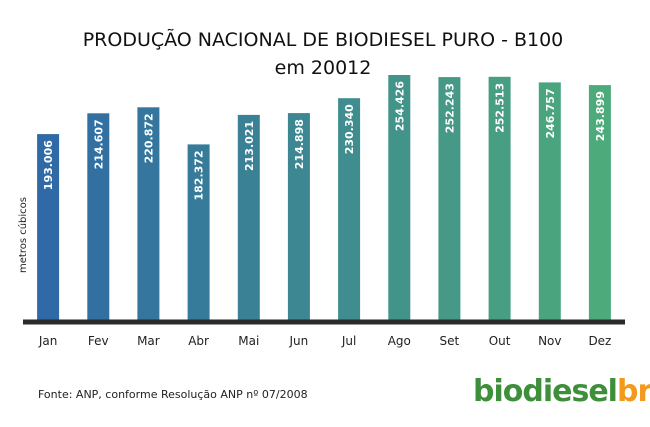 The height and width of the screenshot is (427, 650). What do you see at coordinates (500, 108) in the screenshot?
I see `data-label-out: 252.513` at bounding box center [500, 108].